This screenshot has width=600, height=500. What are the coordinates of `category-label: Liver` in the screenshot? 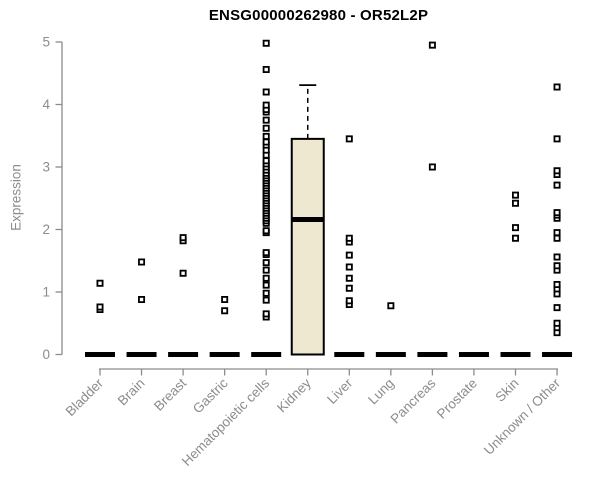 It's located at (340, 391).